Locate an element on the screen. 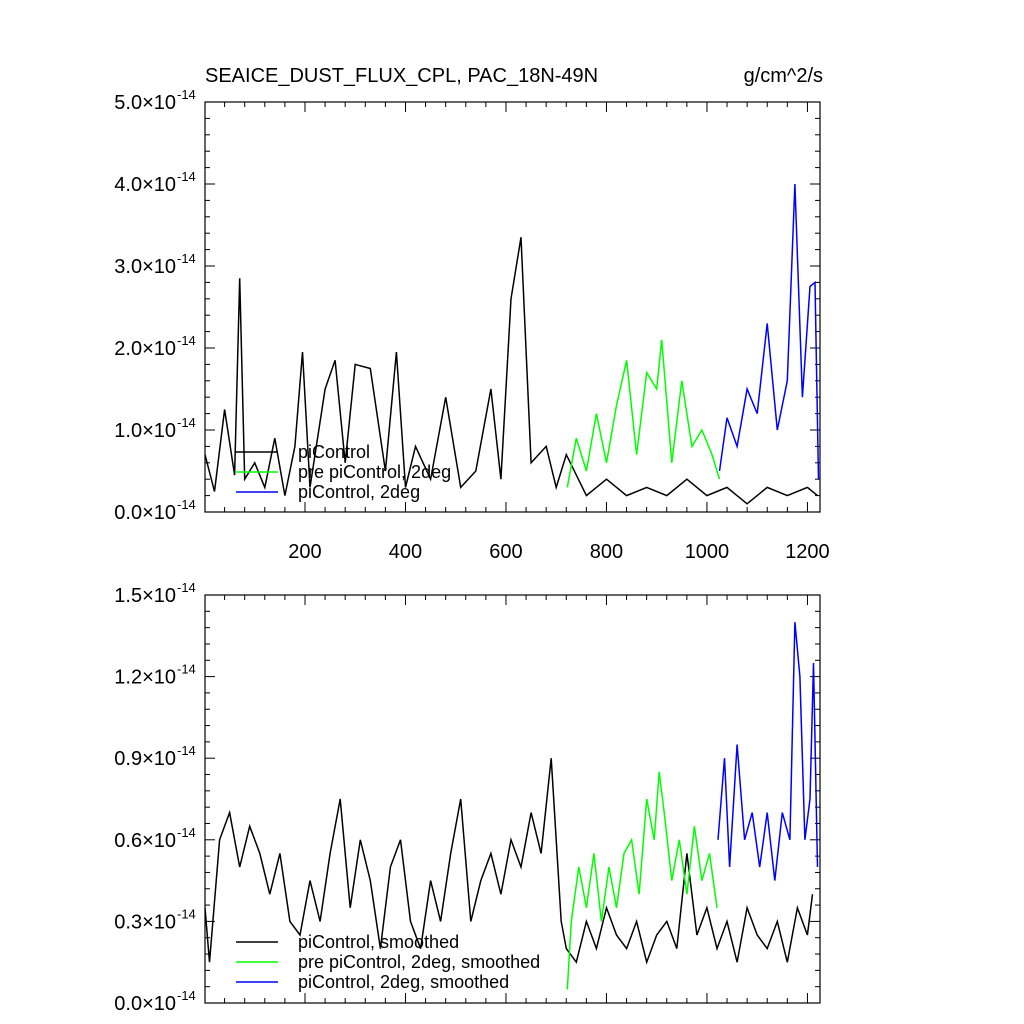  legend-label: piControl is located at coordinates (334, 452).